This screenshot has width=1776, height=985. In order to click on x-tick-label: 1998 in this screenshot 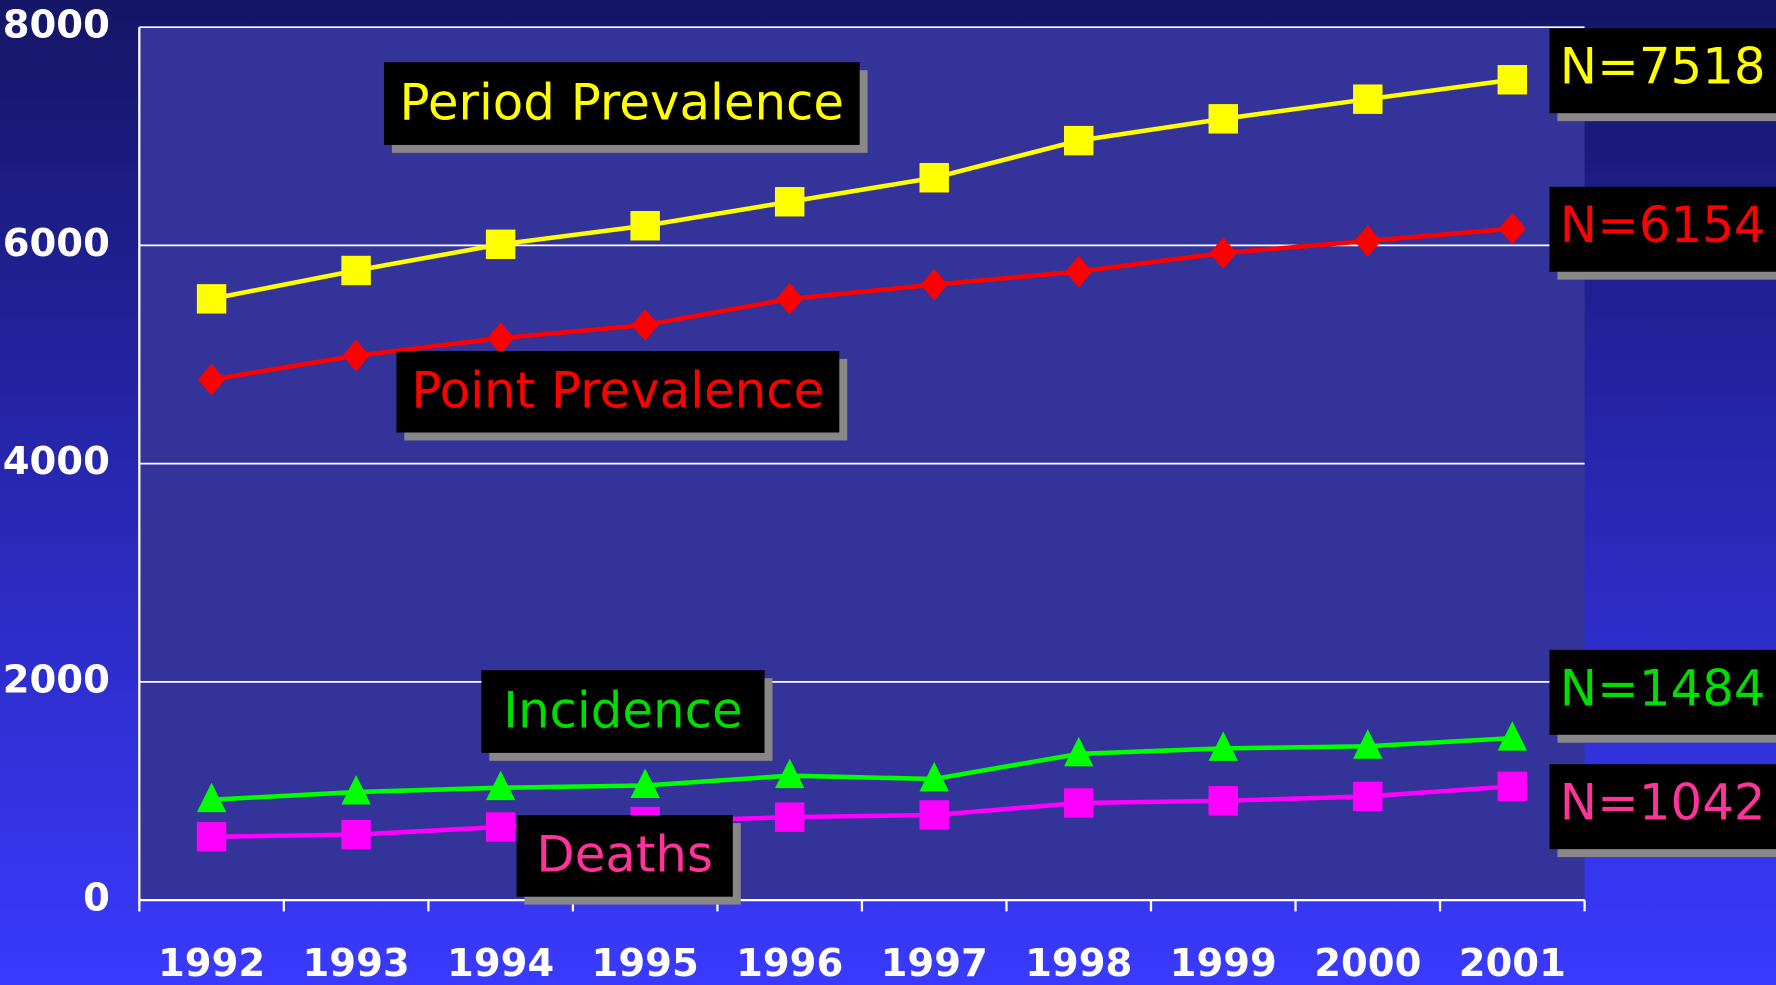, I will do `click(1078, 963)`.